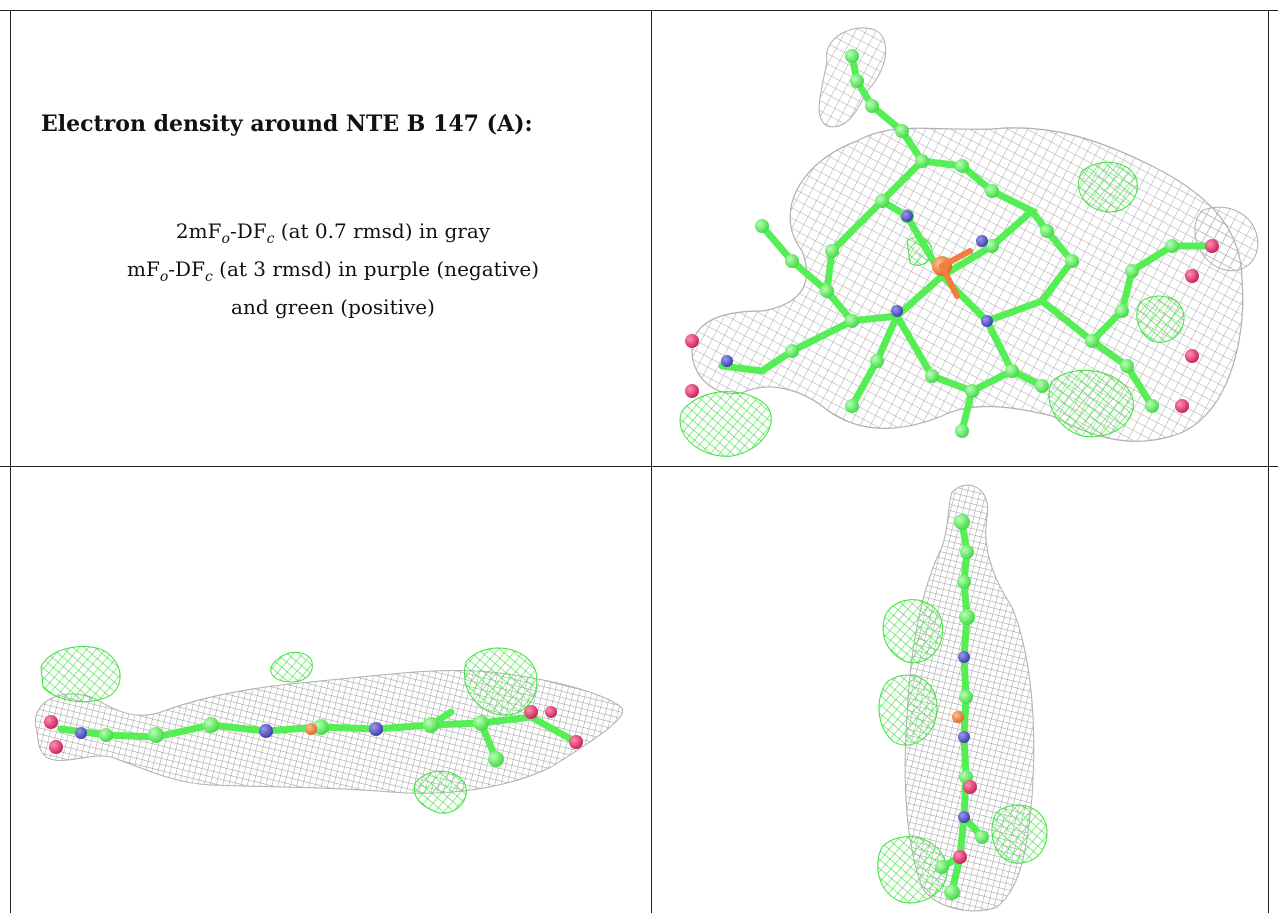 This screenshot has height=913, width=1278. I want to click on atoms-carbon, so click(967, 243).